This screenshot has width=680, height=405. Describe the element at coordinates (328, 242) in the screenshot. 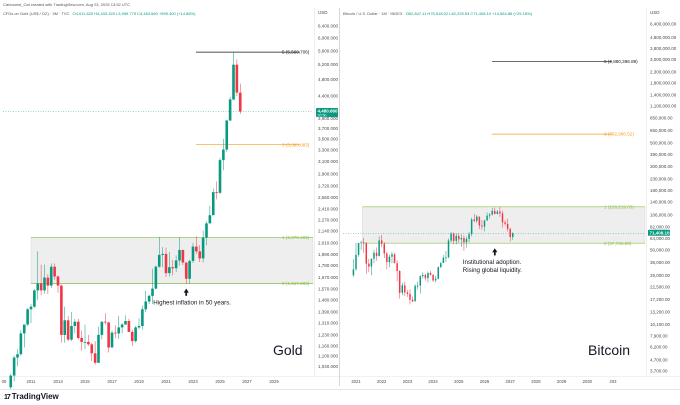

I see `gold-y-tick: 2,010.000` at that location.